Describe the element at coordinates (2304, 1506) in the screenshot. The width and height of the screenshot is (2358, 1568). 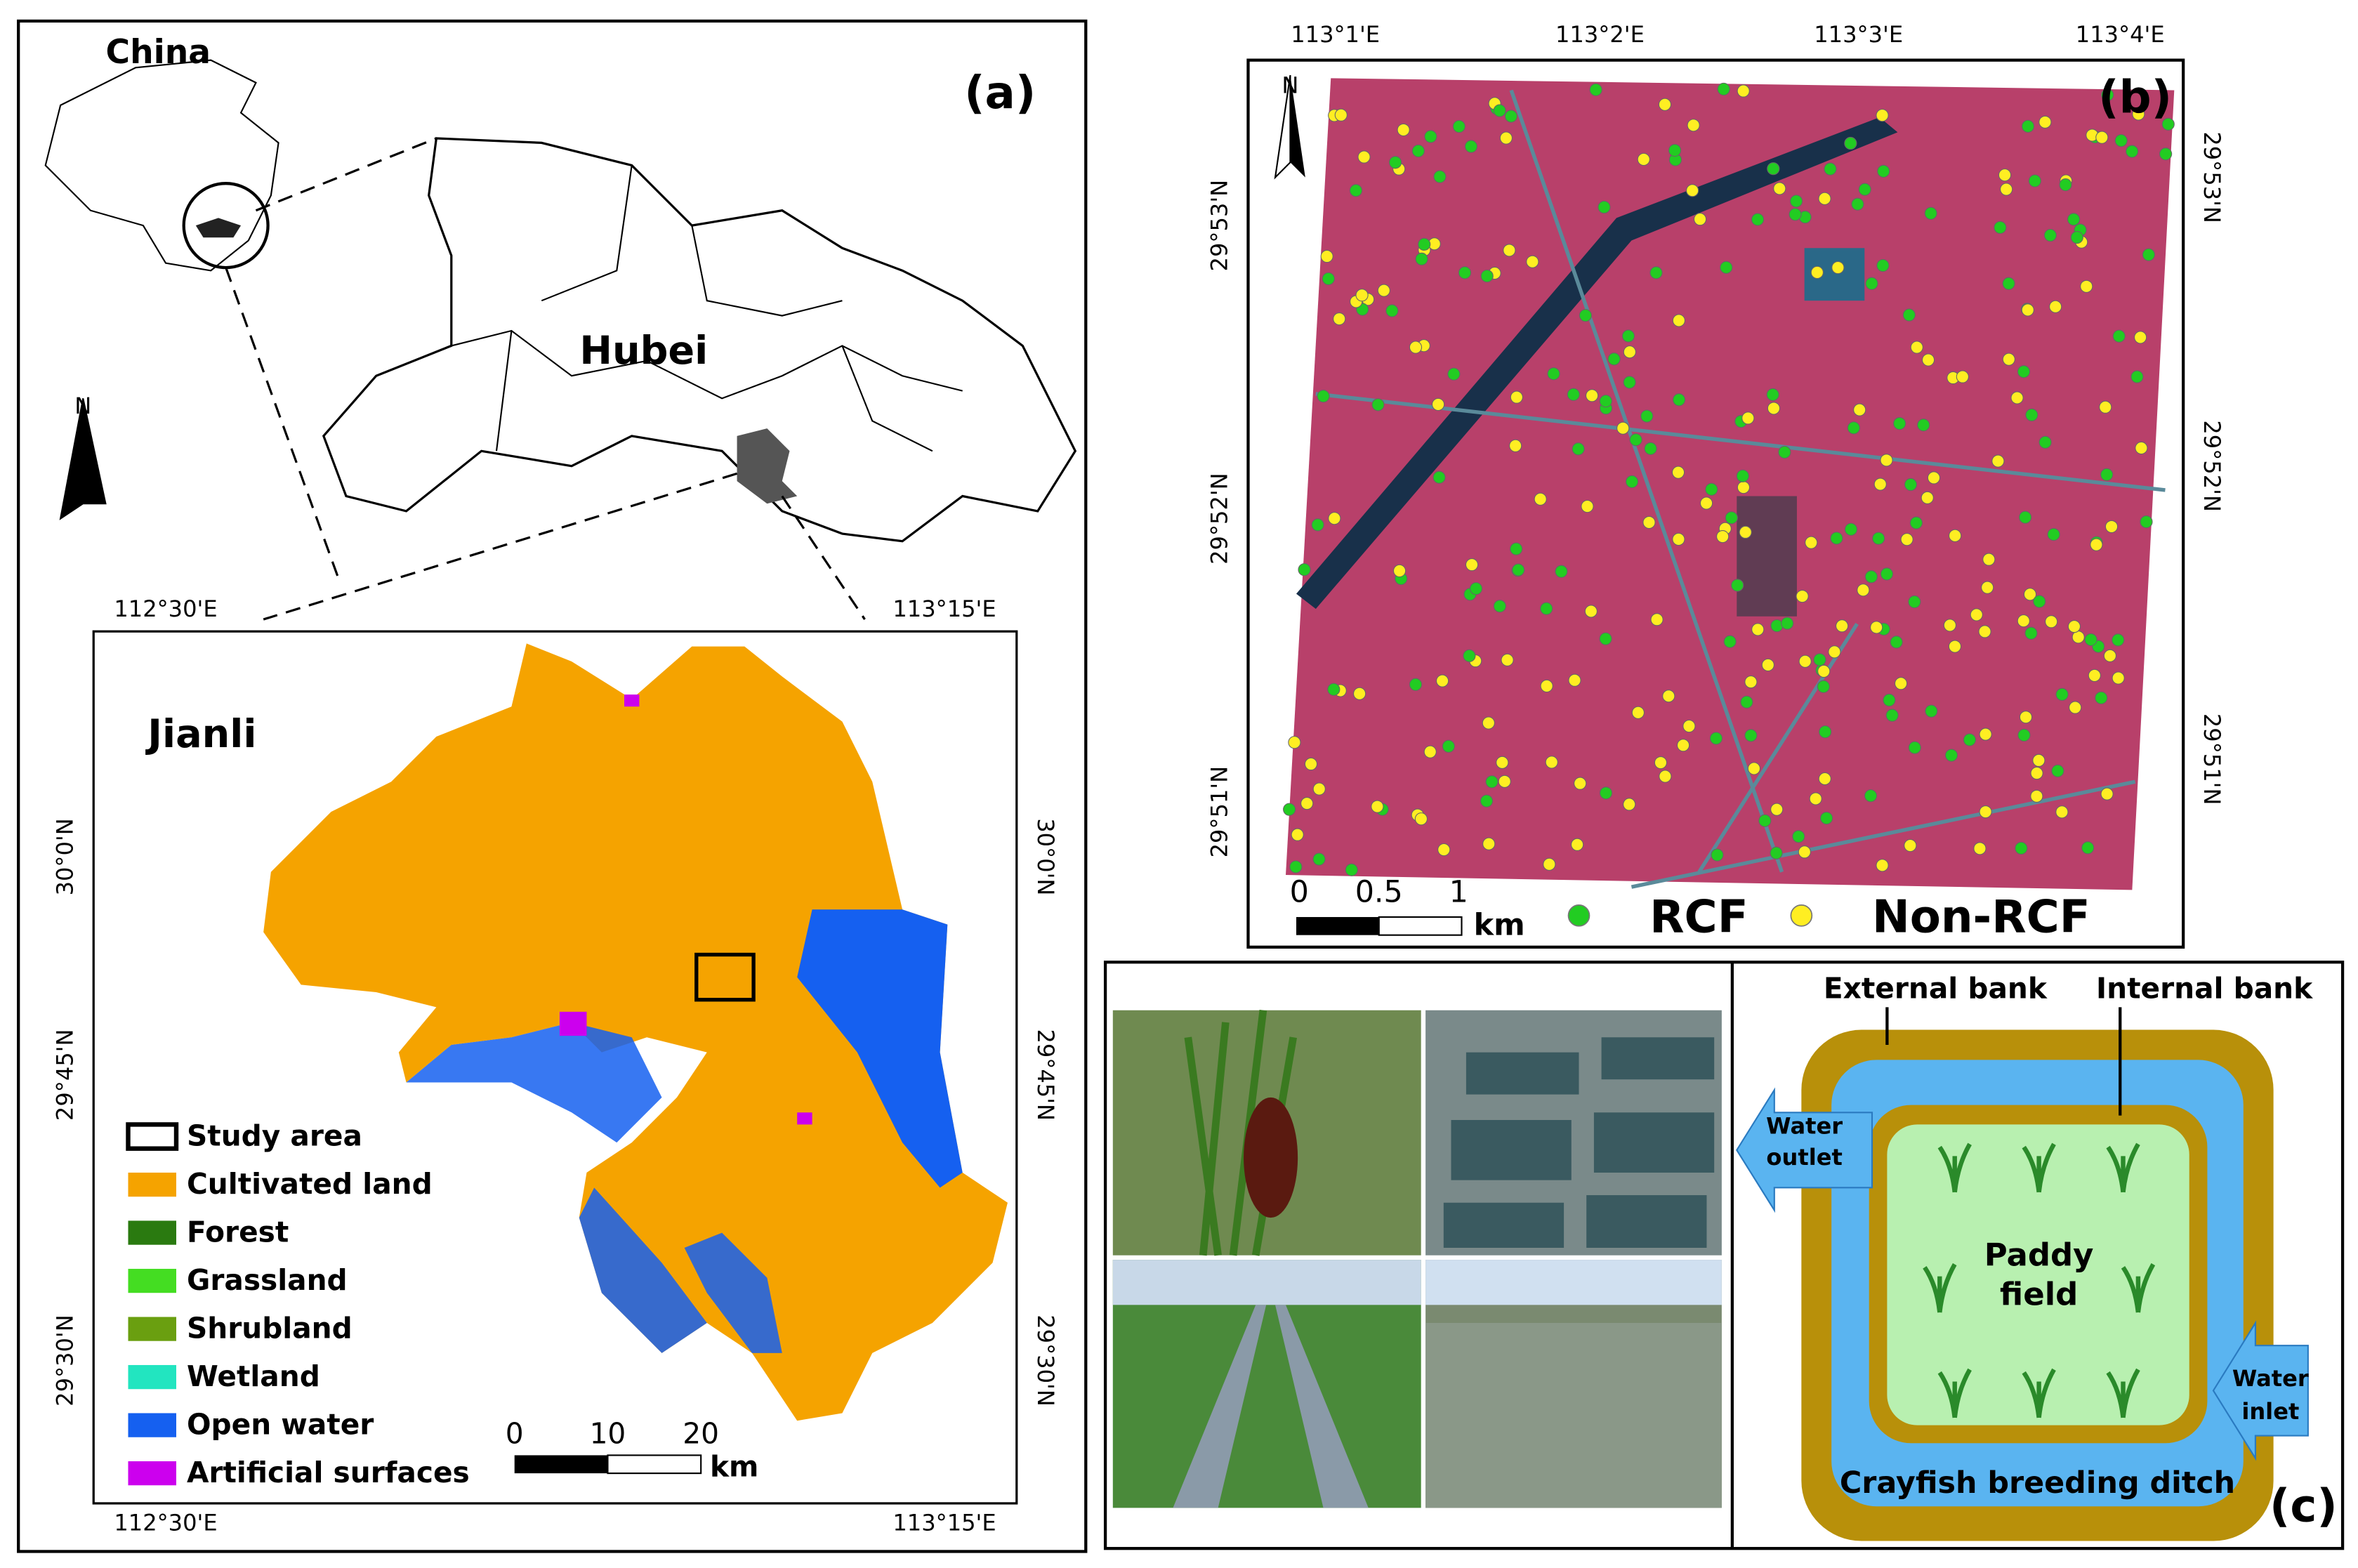
I see `panel-label: (c)` at that location.